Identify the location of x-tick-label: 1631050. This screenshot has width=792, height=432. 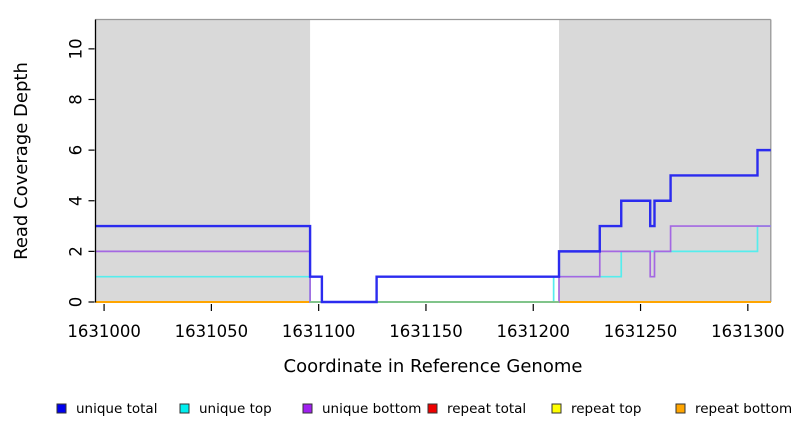
(212, 331).